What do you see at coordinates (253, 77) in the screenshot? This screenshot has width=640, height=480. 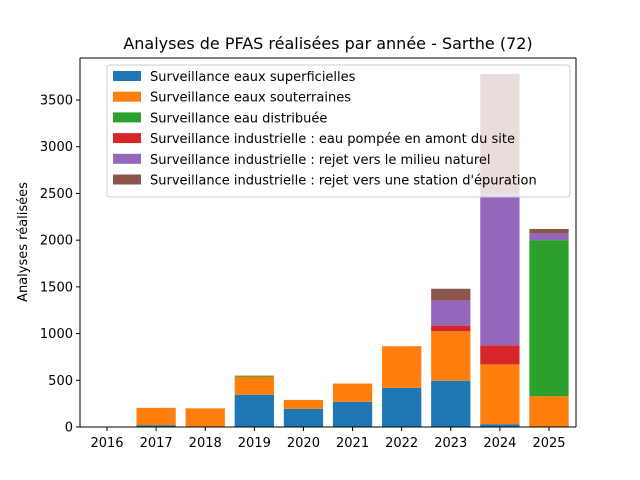 I see `legend-label-1: Surveillance eaux superficielles` at bounding box center [253, 77].